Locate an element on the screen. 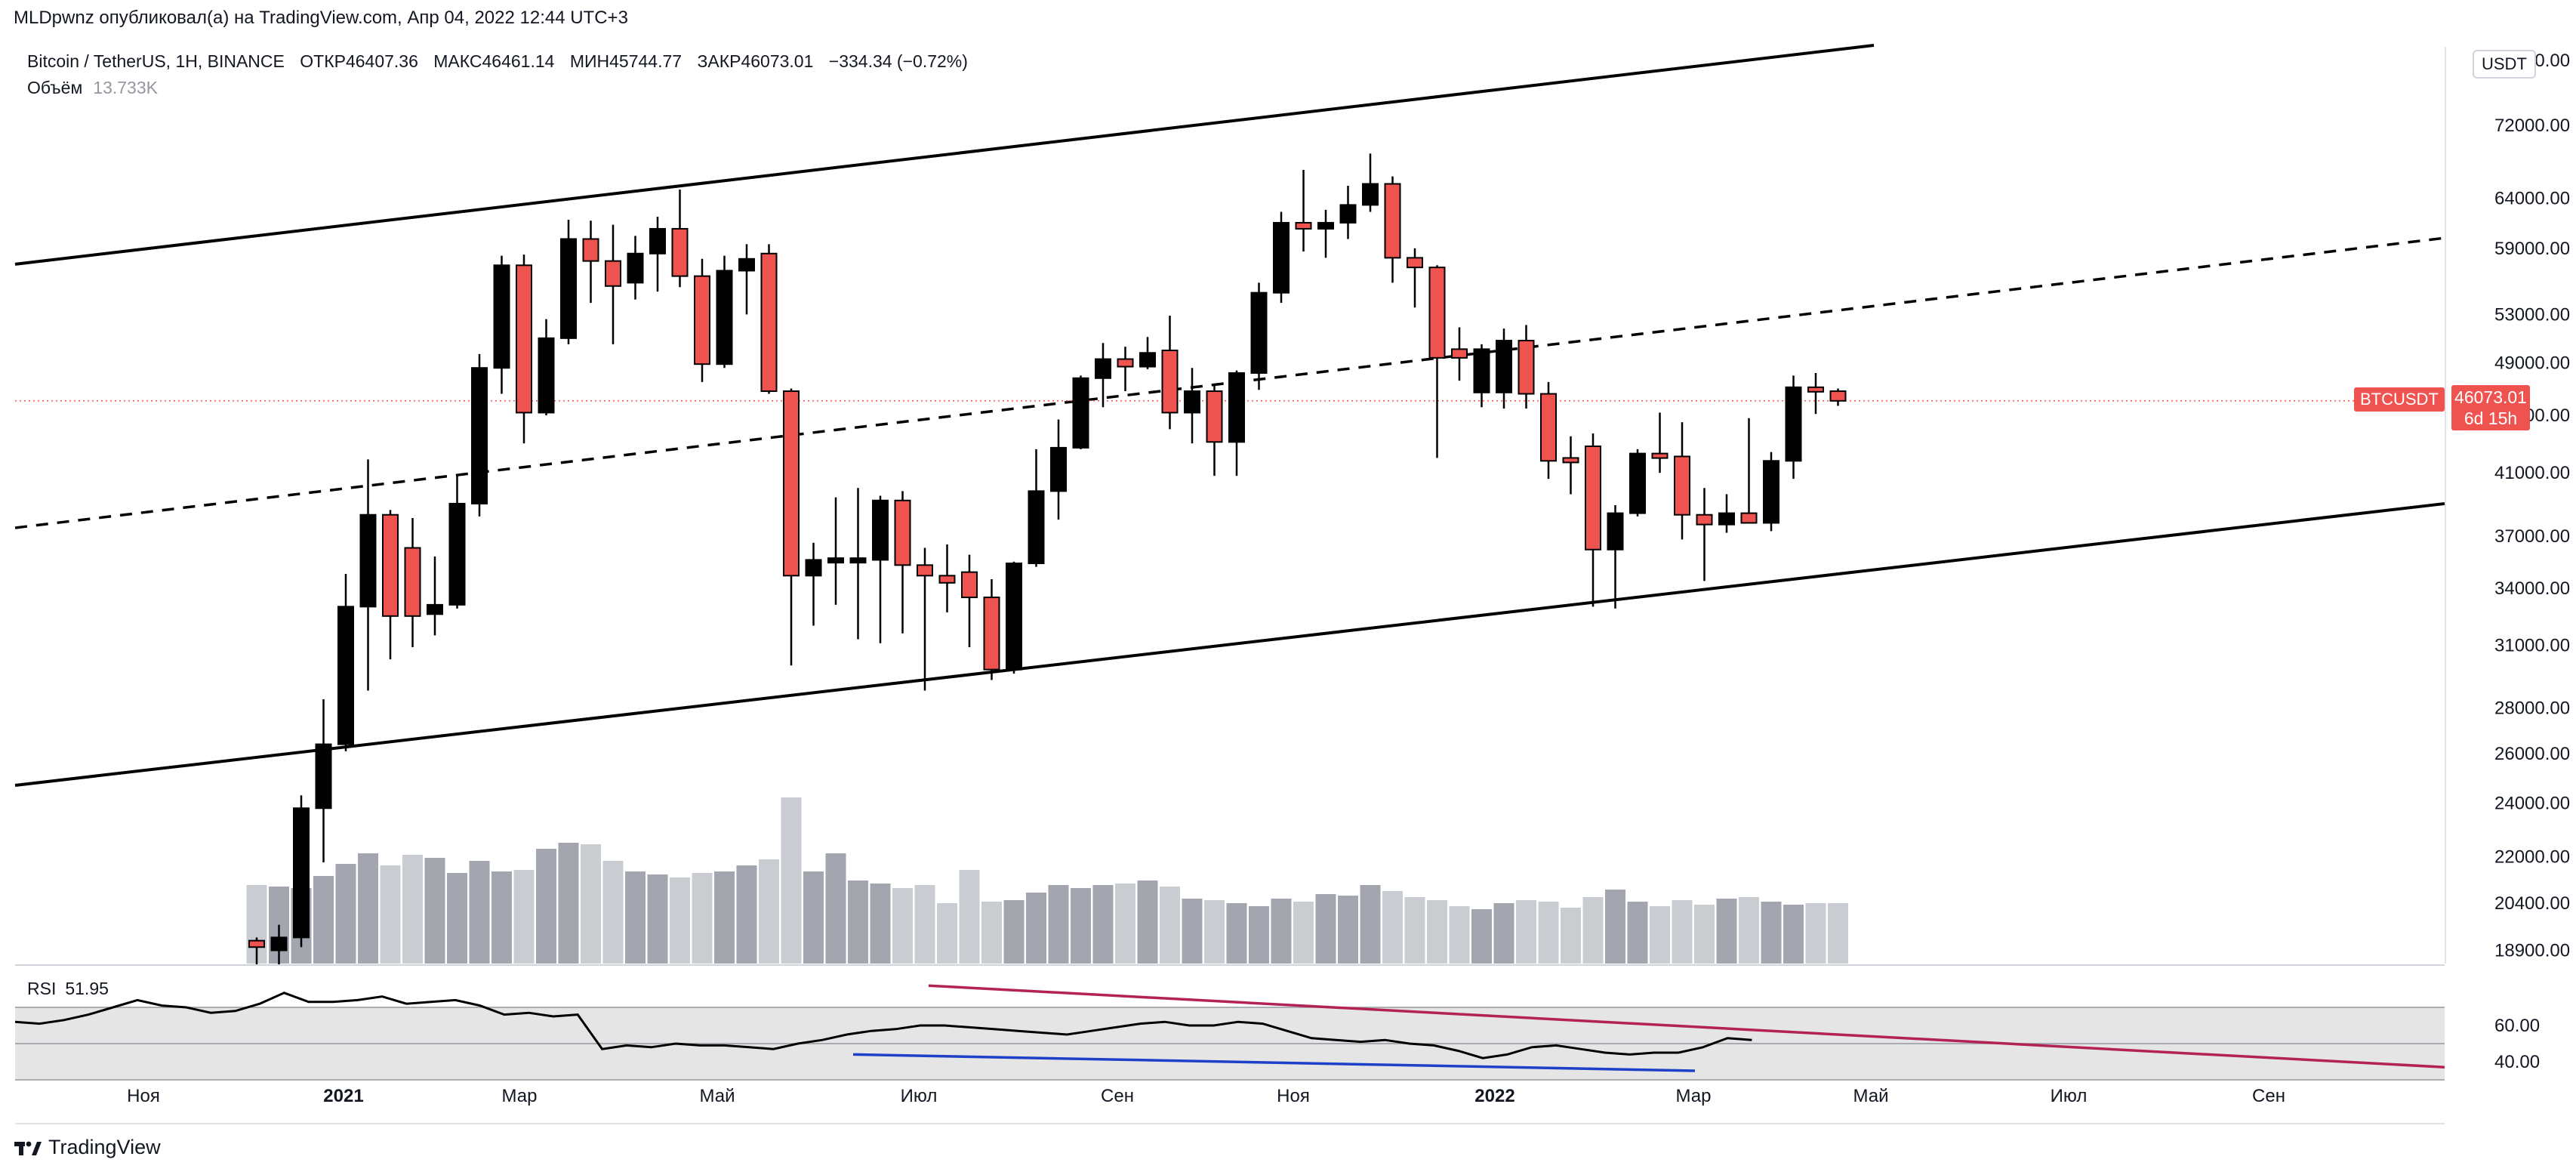  price-tick-label: 18900.00 is located at coordinates (2532, 951).